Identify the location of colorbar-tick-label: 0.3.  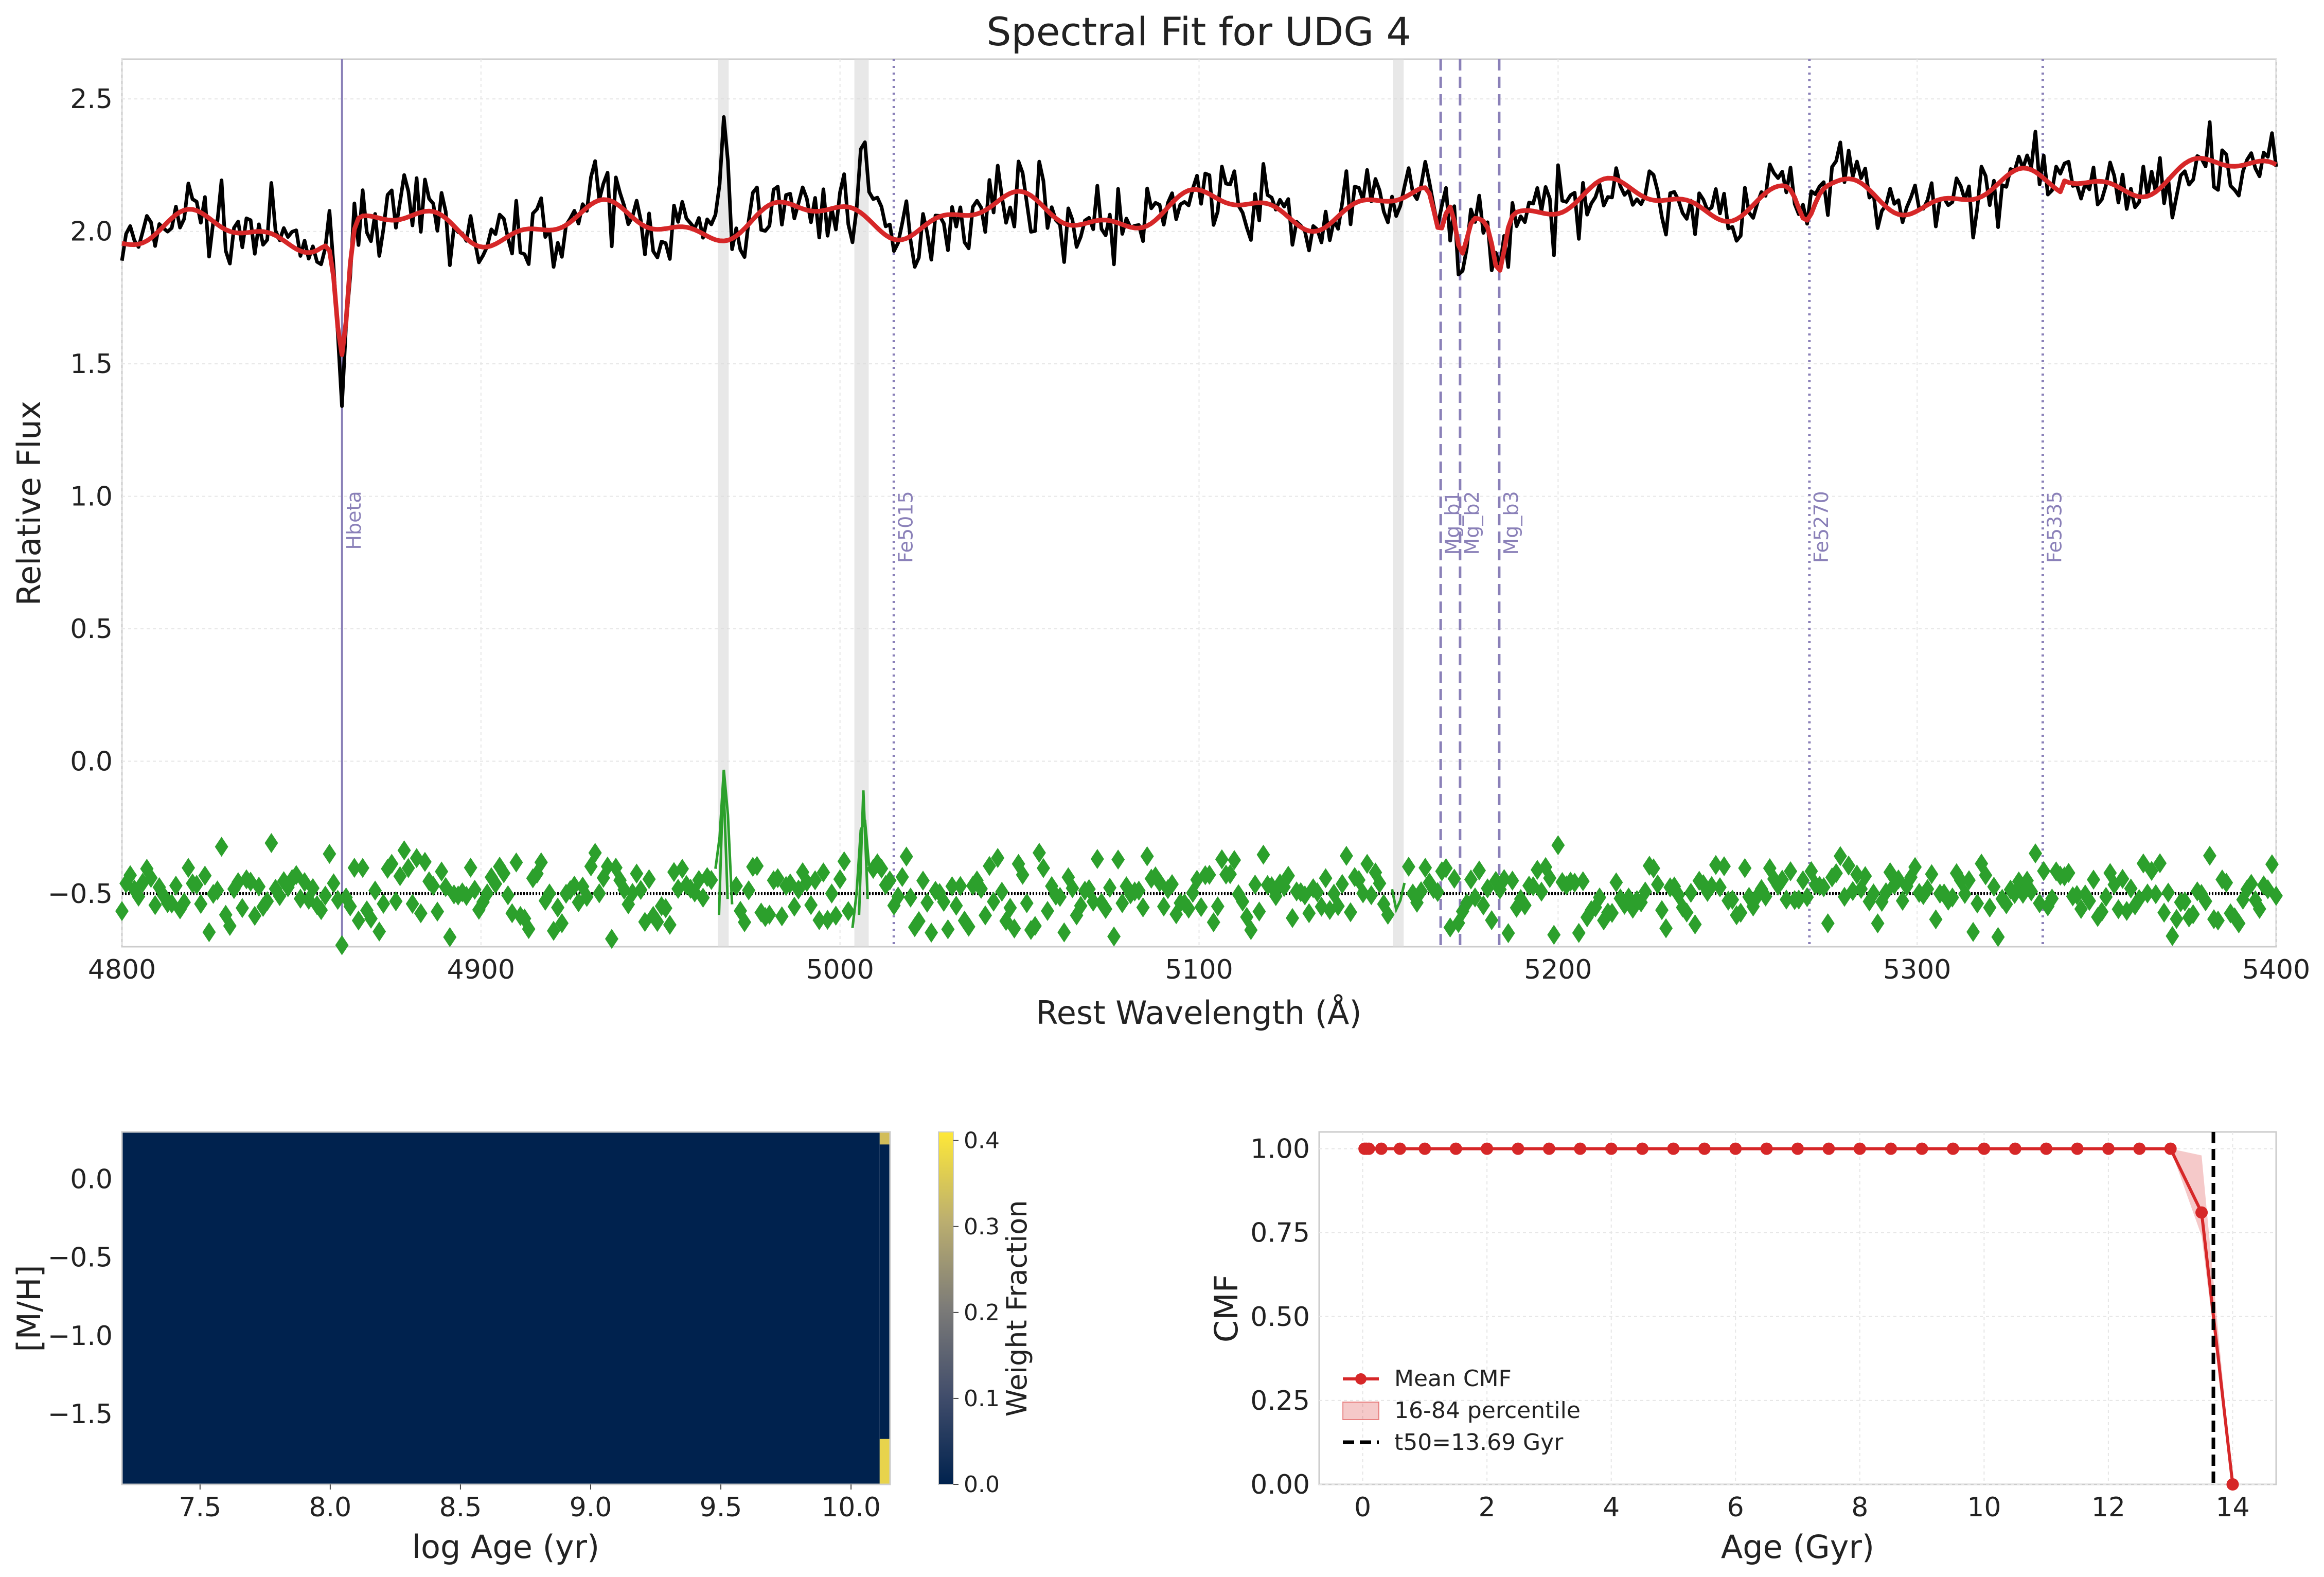
(982, 1227).